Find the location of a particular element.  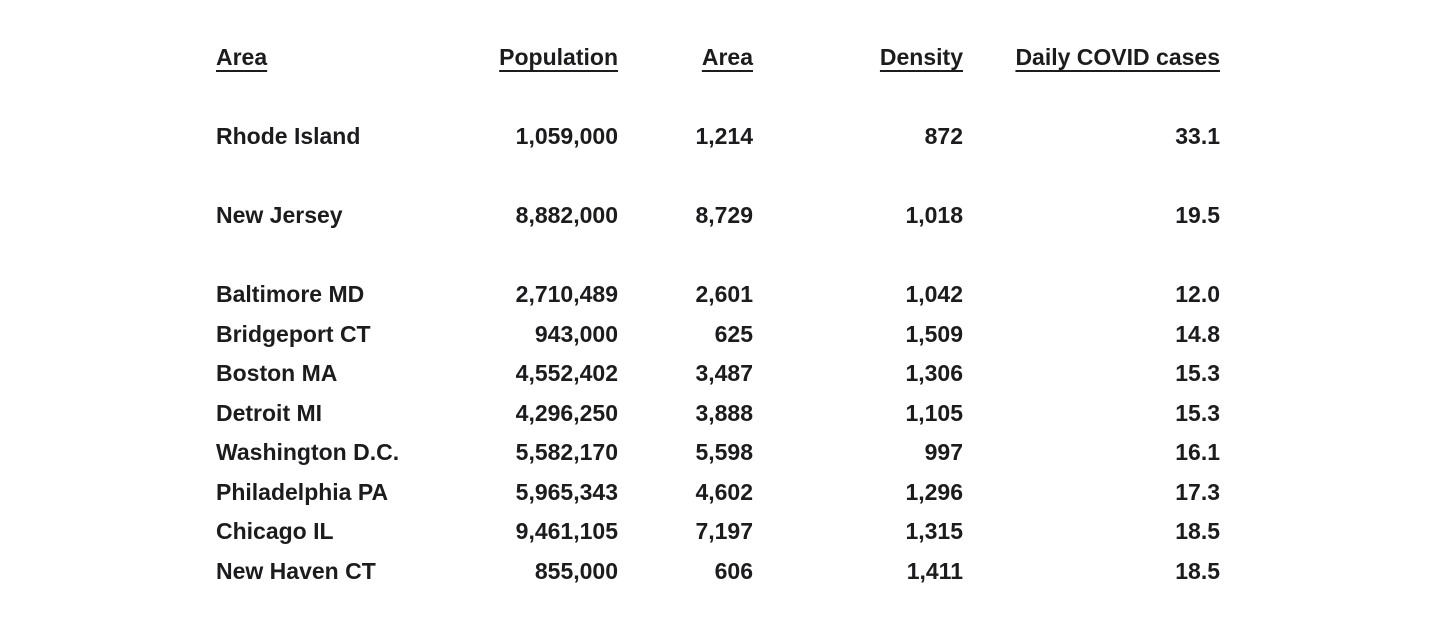

cell-density: 872 is located at coordinates (943, 136).